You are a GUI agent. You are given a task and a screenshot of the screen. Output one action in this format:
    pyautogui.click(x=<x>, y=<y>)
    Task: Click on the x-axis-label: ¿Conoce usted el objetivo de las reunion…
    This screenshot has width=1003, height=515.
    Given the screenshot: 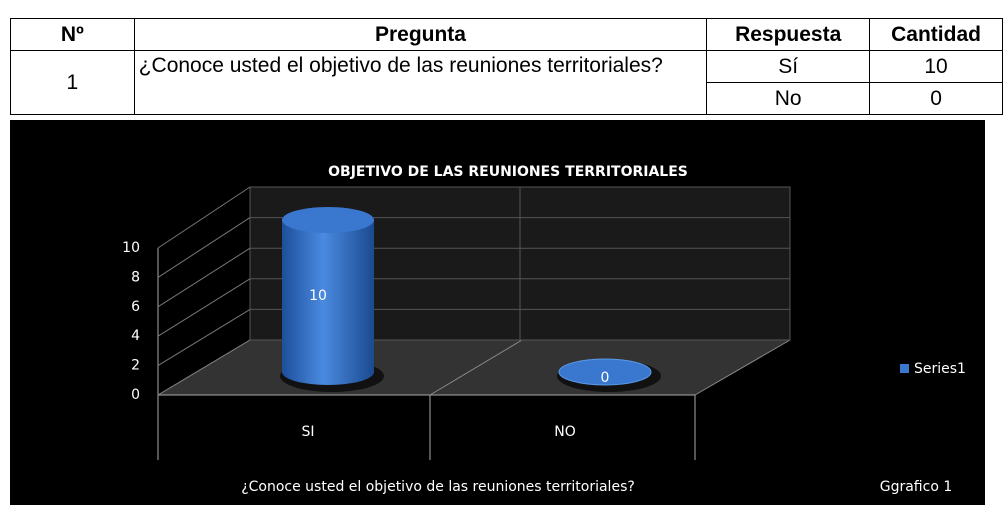 What is the action you would take?
    pyautogui.click(x=438, y=487)
    